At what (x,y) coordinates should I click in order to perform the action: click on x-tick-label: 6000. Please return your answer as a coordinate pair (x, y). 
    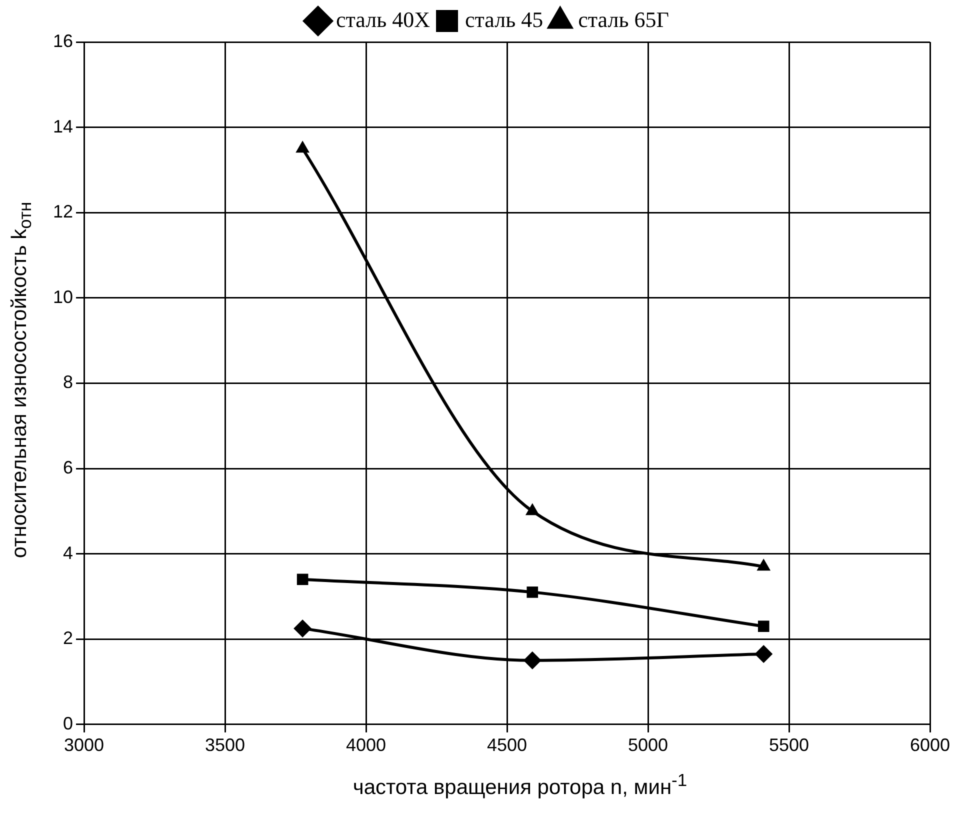
    Looking at the image, I should click on (930, 745).